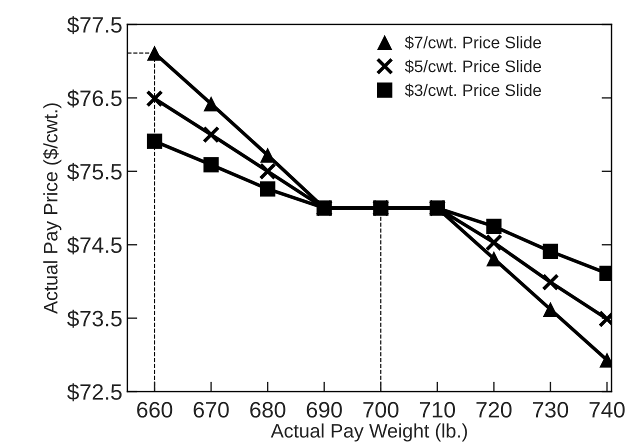 This screenshot has height=445, width=637. Describe the element at coordinates (94, 245) in the screenshot. I see `y-tick-label: $74.5` at that location.